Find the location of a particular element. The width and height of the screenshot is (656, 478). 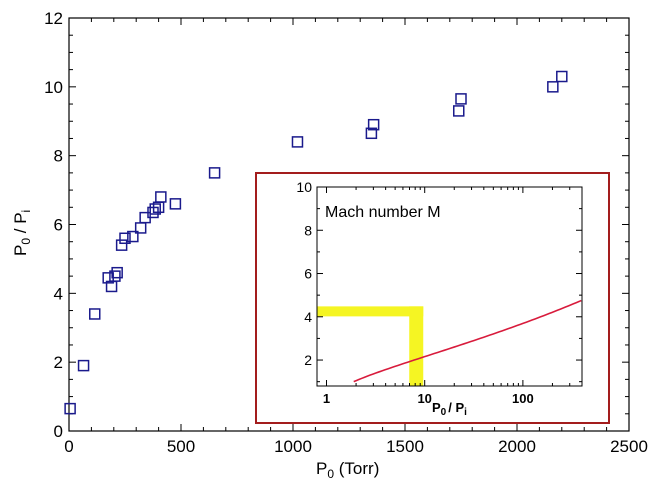

inset-y-tick-label: 8 is located at coordinates (308, 230).